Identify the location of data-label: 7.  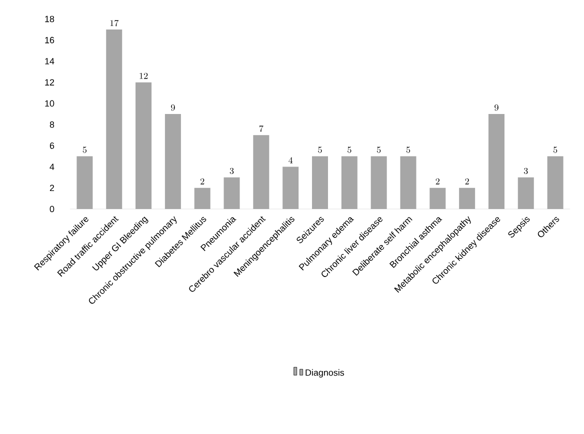
(261, 129).